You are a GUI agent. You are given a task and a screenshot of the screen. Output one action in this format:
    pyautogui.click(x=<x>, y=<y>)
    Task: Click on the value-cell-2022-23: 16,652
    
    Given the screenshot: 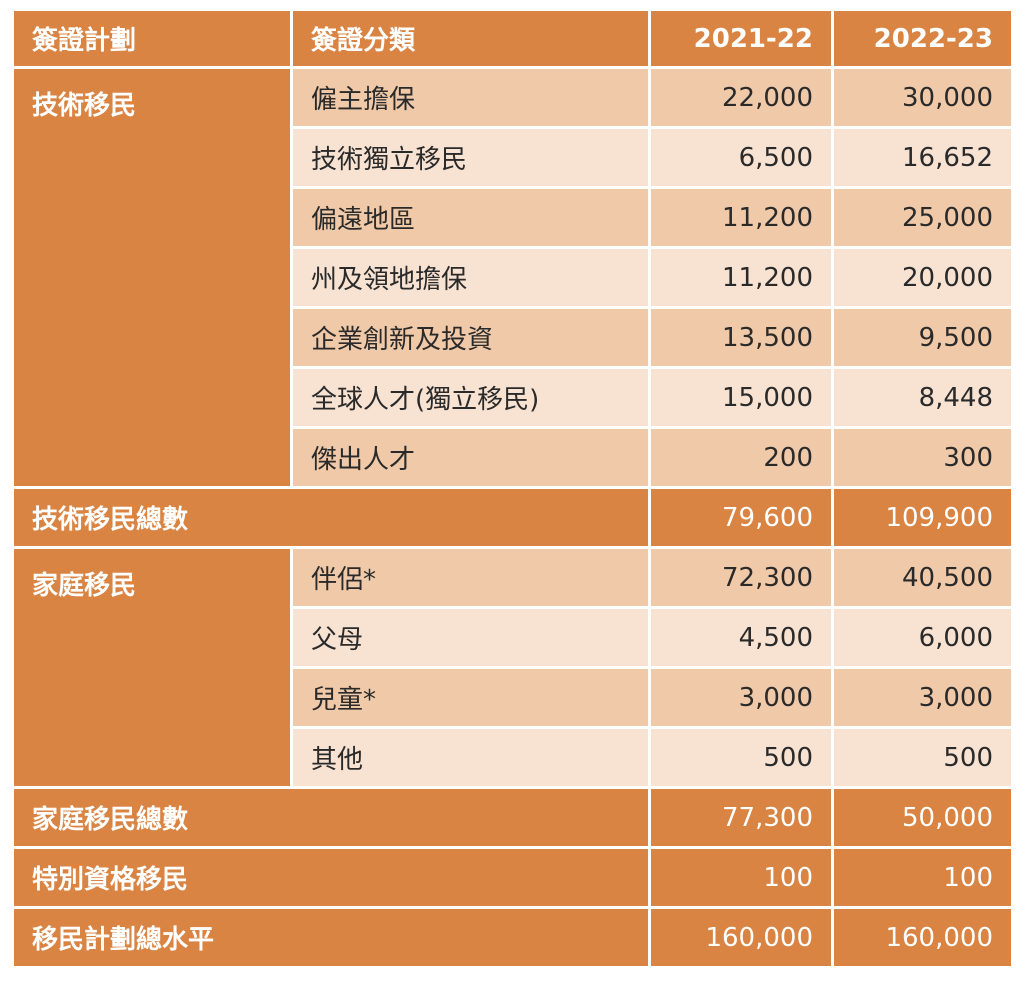 What is the action you would take?
    pyautogui.click(x=922, y=157)
    